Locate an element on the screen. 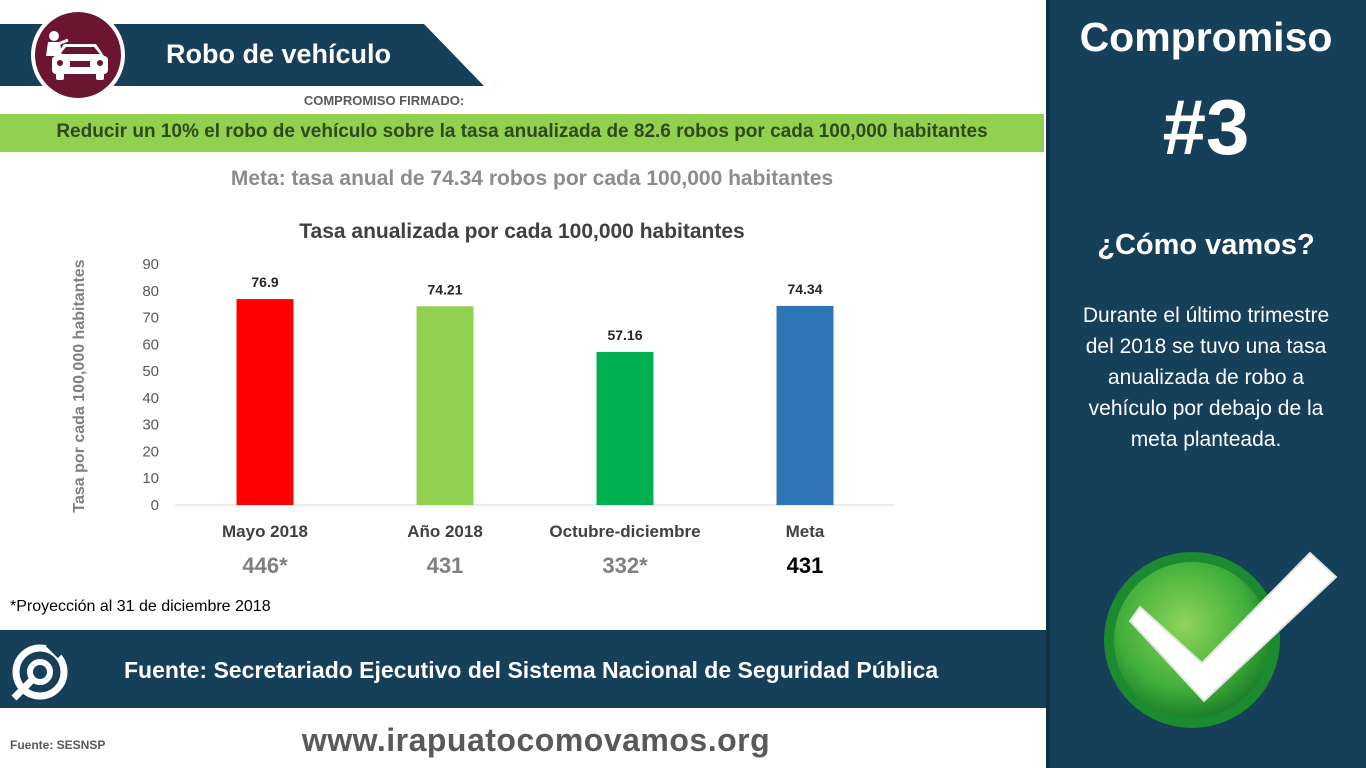  y-axis-label: Tasa por cada 100,000 habitantes is located at coordinates (79, 385).